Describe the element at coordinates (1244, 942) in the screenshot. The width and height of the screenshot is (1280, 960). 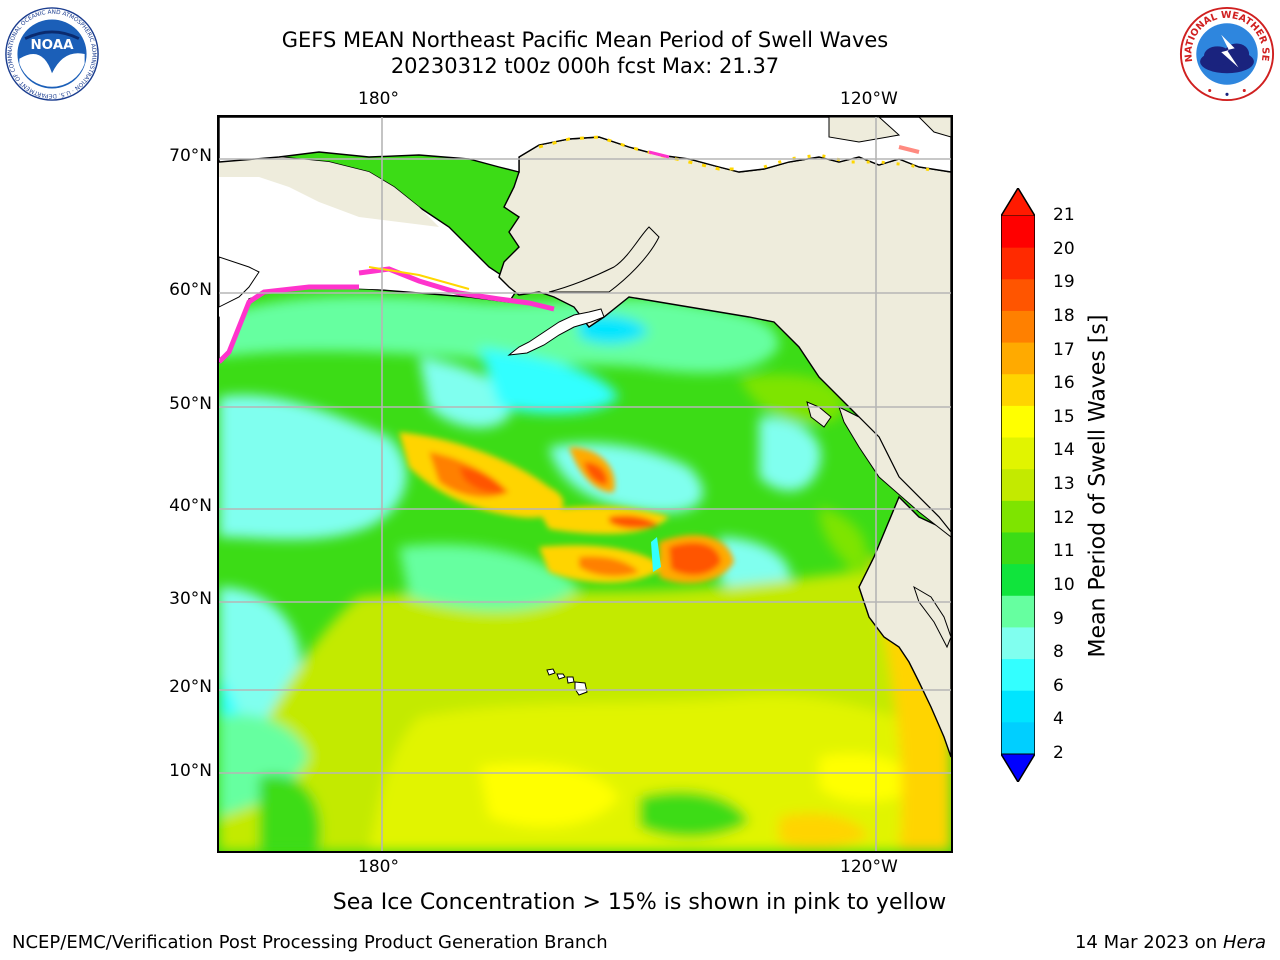
I see `footer-machine: Hera` at that location.